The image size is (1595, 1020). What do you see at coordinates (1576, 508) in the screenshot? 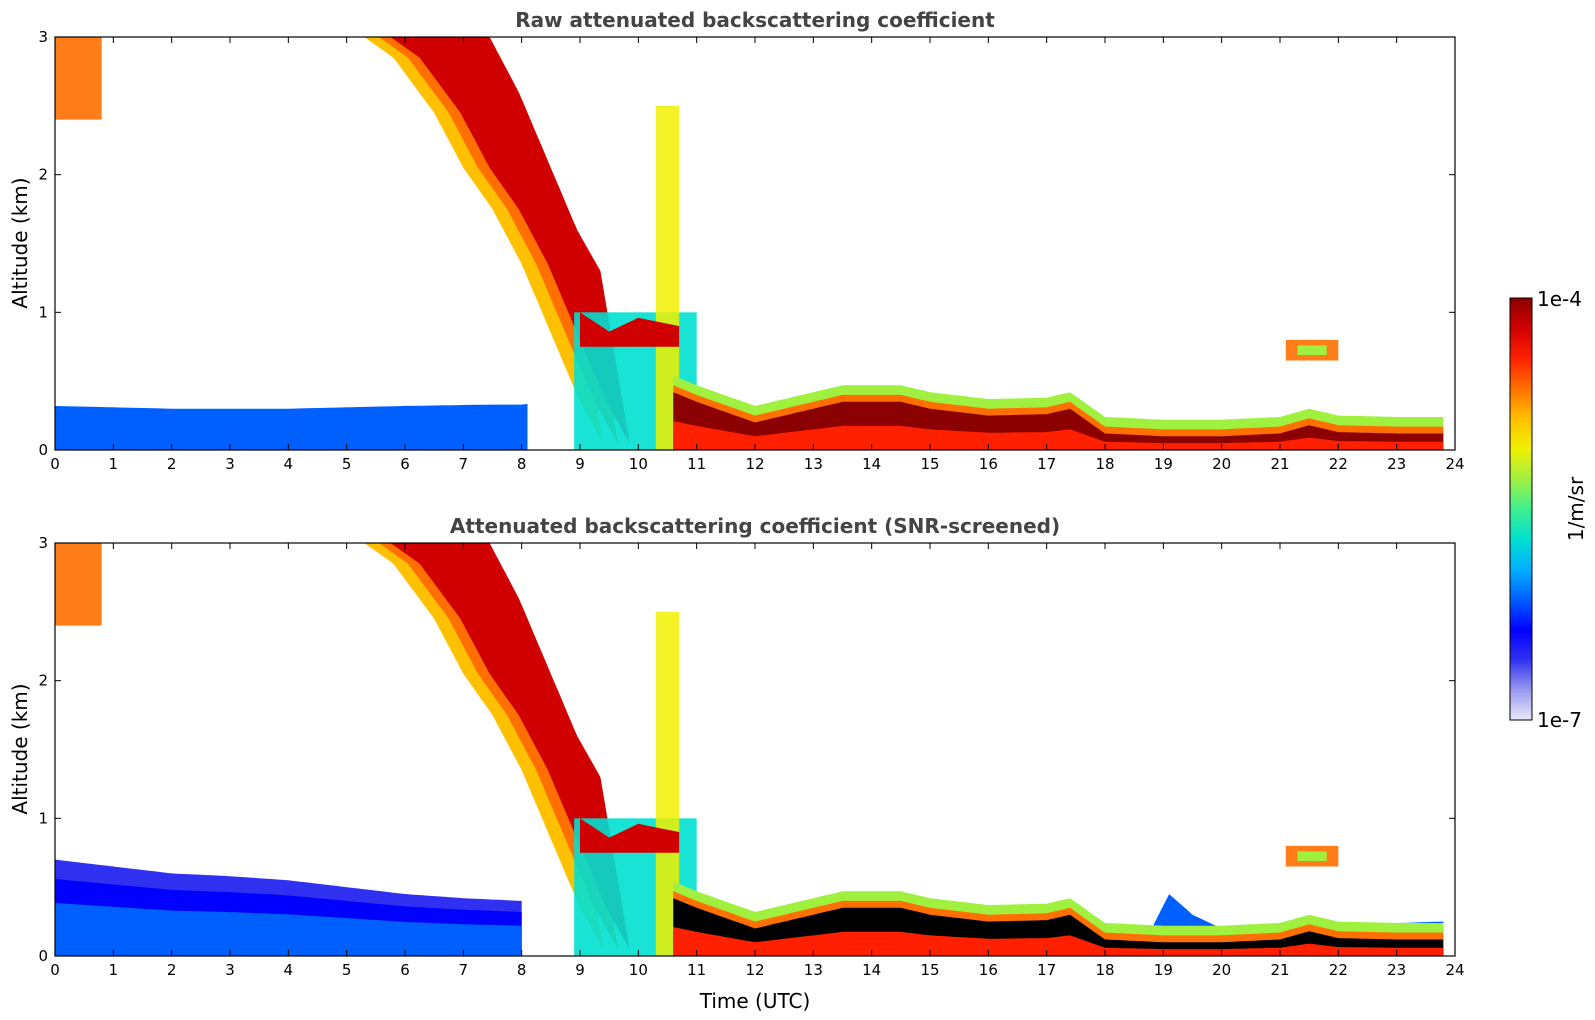
I see `colorbar-unit-label: 1/m/sr` at bounding box center [1576, 508].